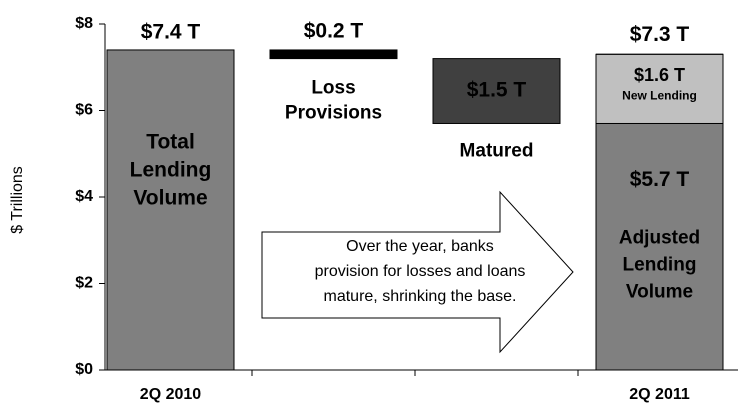 This screenshot has width=739, height=408. I want to click on bar-name: New Lending, so click(659, 95).